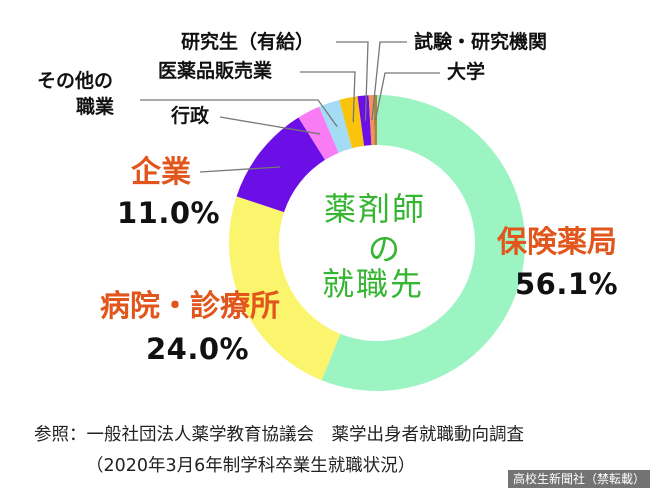  What do you see at coordinates (352, 122) in the screenshot?
I see `slice-drugsales` at bounding box center [352, 122].